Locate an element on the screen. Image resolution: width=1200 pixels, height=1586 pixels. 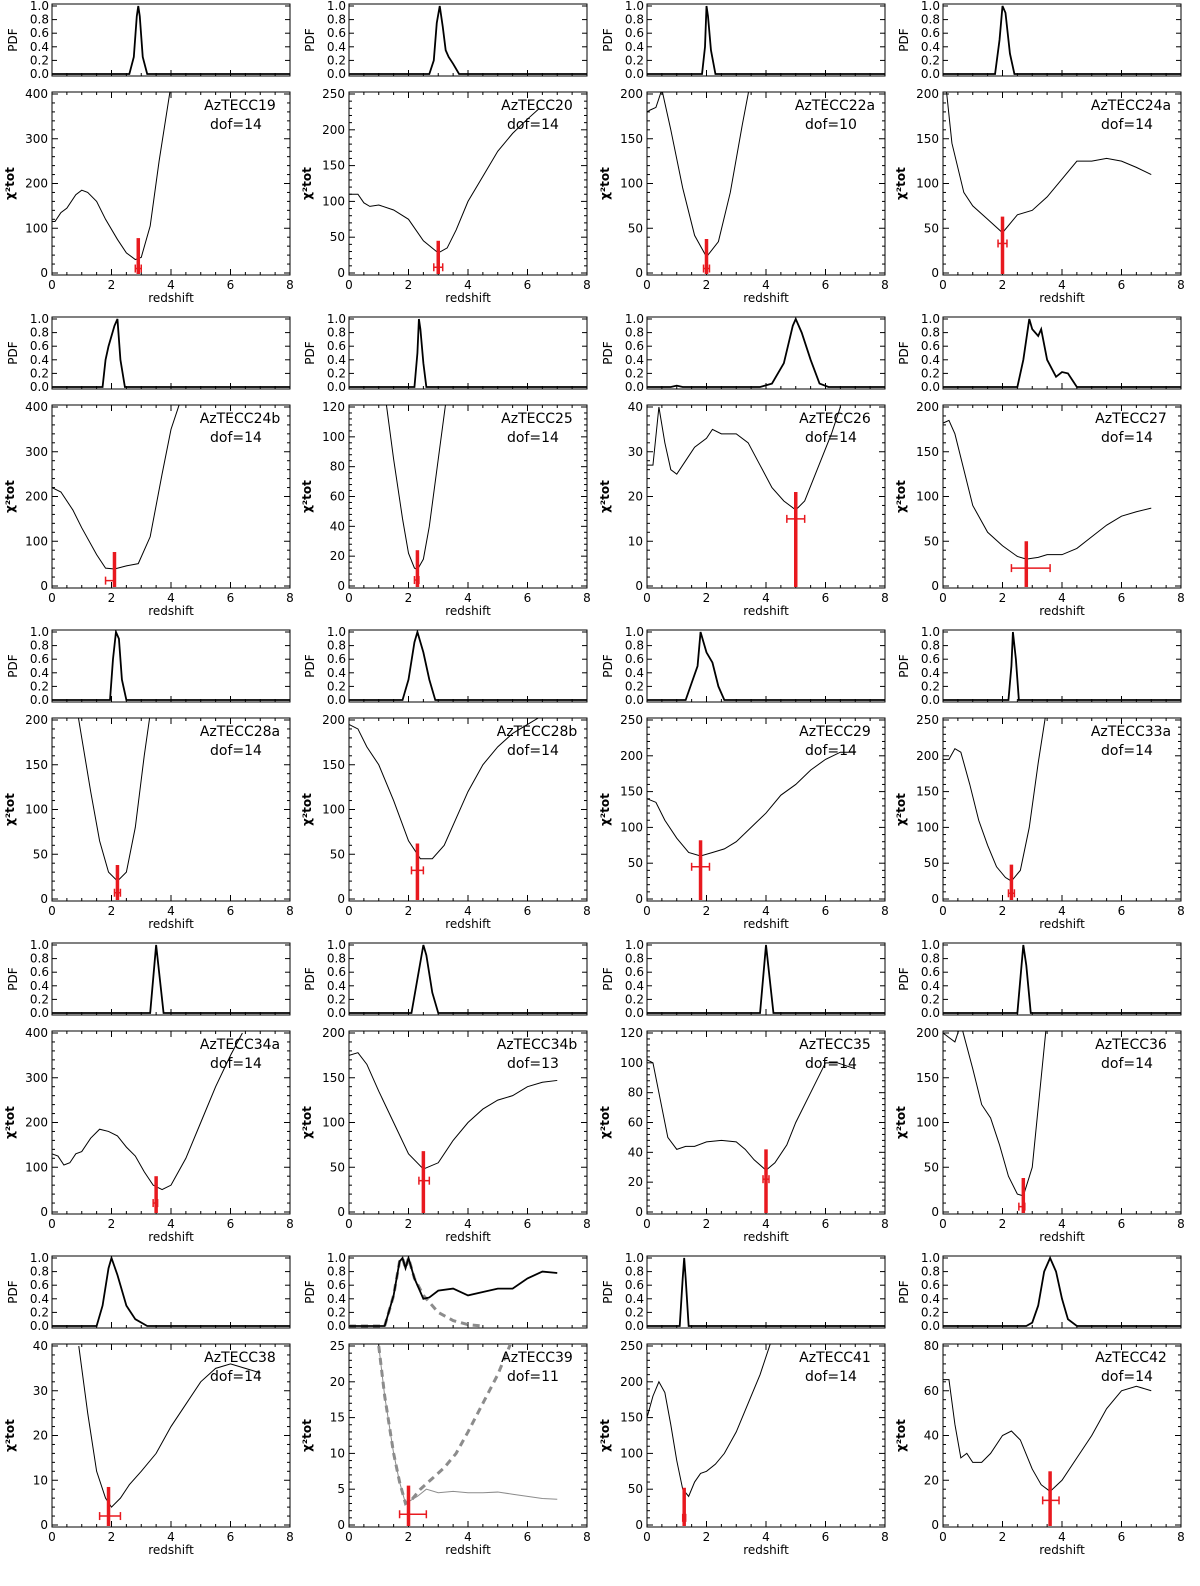
source-name: AzTECC42 is located at coordinates (1131, 1358).